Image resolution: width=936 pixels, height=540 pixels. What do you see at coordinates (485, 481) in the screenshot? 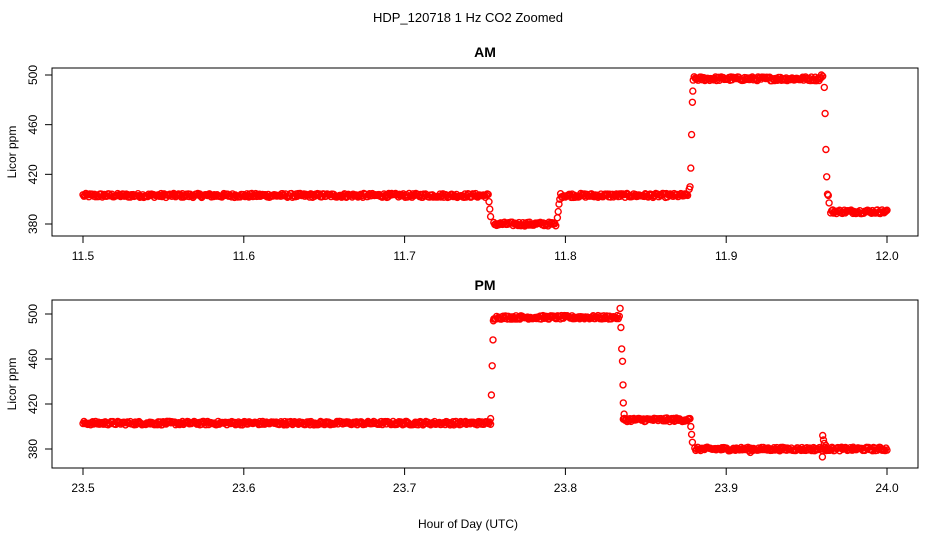
I see `pm-x-axis: 23.5 23.6 23.7 23.8 23.9 24.0` at bounding box center [485, 481].